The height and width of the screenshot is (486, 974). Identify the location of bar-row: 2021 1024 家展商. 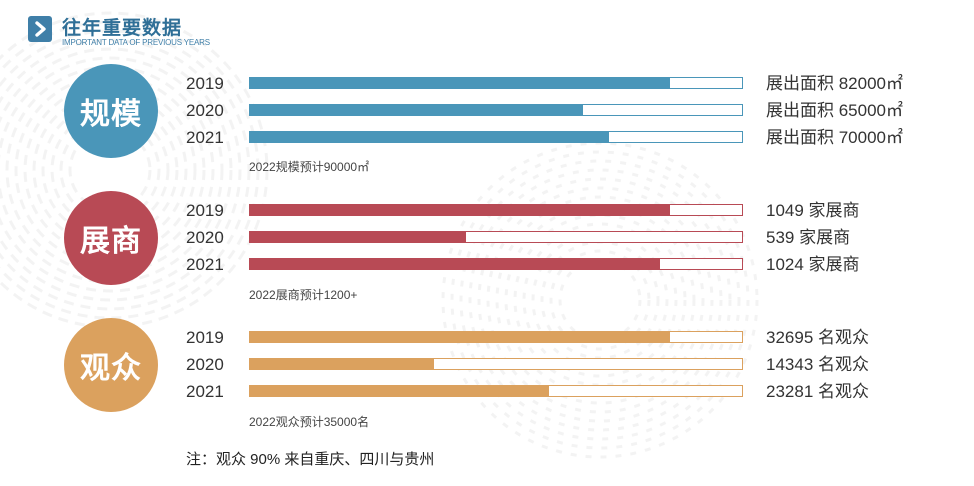
(487, 265).